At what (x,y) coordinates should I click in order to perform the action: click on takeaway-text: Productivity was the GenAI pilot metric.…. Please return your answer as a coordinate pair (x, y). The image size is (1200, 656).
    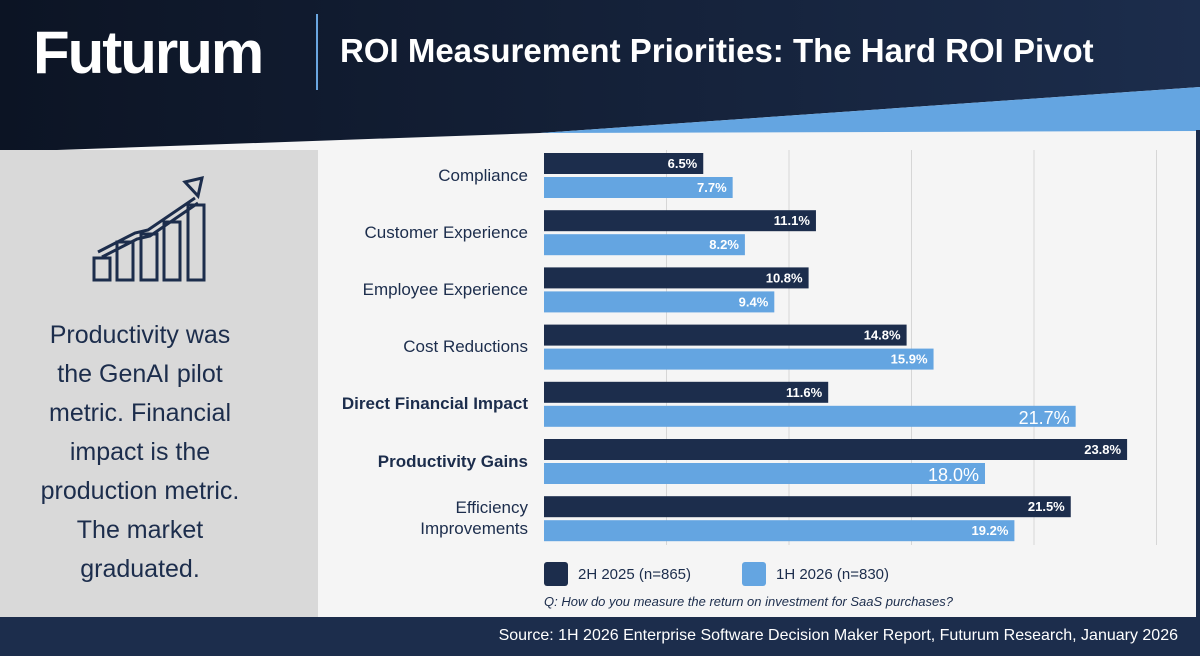
    Looking at the image, I should click on (140, 452).